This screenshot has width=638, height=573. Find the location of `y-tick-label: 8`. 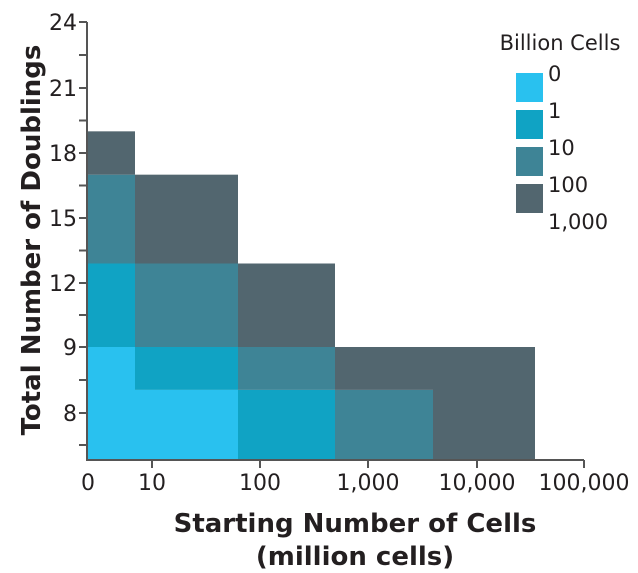

y-tick-label: 8 is located at coordinates (70, 414).